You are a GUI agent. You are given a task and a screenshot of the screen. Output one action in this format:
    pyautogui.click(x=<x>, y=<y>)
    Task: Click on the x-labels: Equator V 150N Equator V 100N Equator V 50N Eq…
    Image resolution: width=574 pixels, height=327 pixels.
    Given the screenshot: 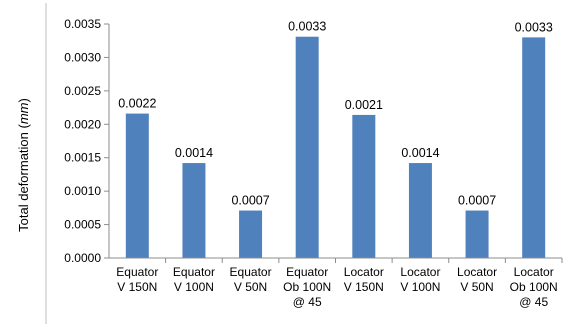 What is the action you would take?
    pyautogui.click(x=339, y=283)
    